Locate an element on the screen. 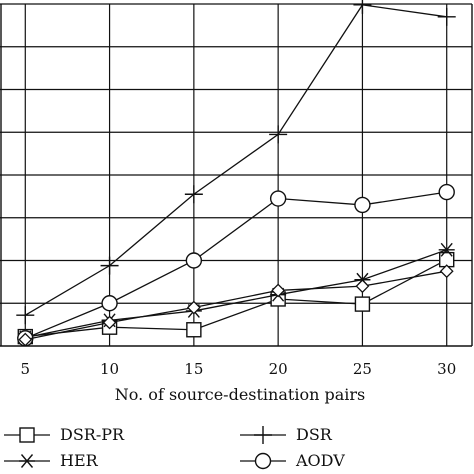 This screenshot has width=474, height=474. legend-item-dsr: DSR is located at coordinates (286, 434).